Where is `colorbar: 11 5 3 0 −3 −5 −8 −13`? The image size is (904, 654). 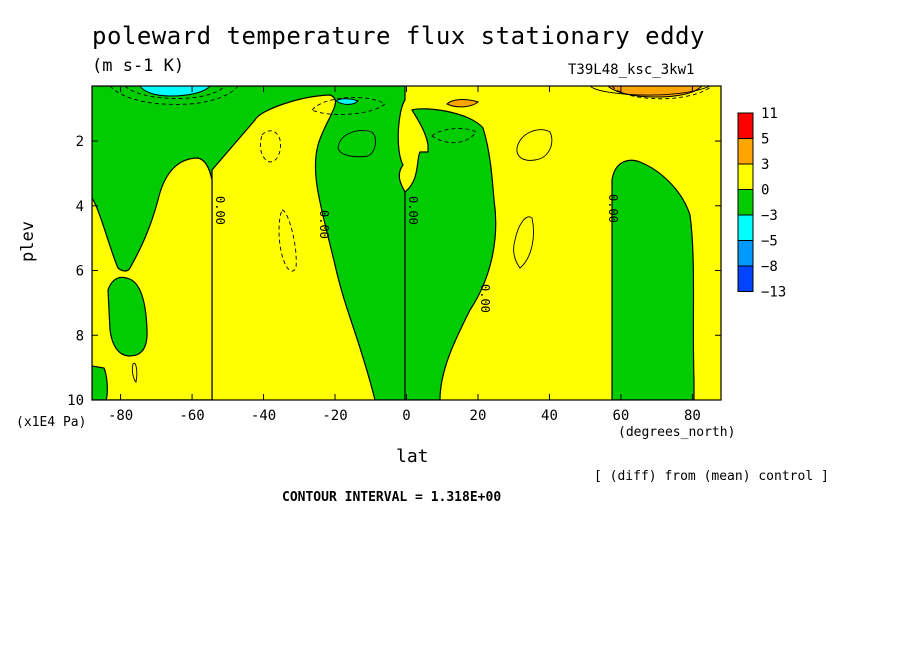
colorbar: 11 5 3 0 −3 −5 −8 −13 is located at coordinates (761, 203).